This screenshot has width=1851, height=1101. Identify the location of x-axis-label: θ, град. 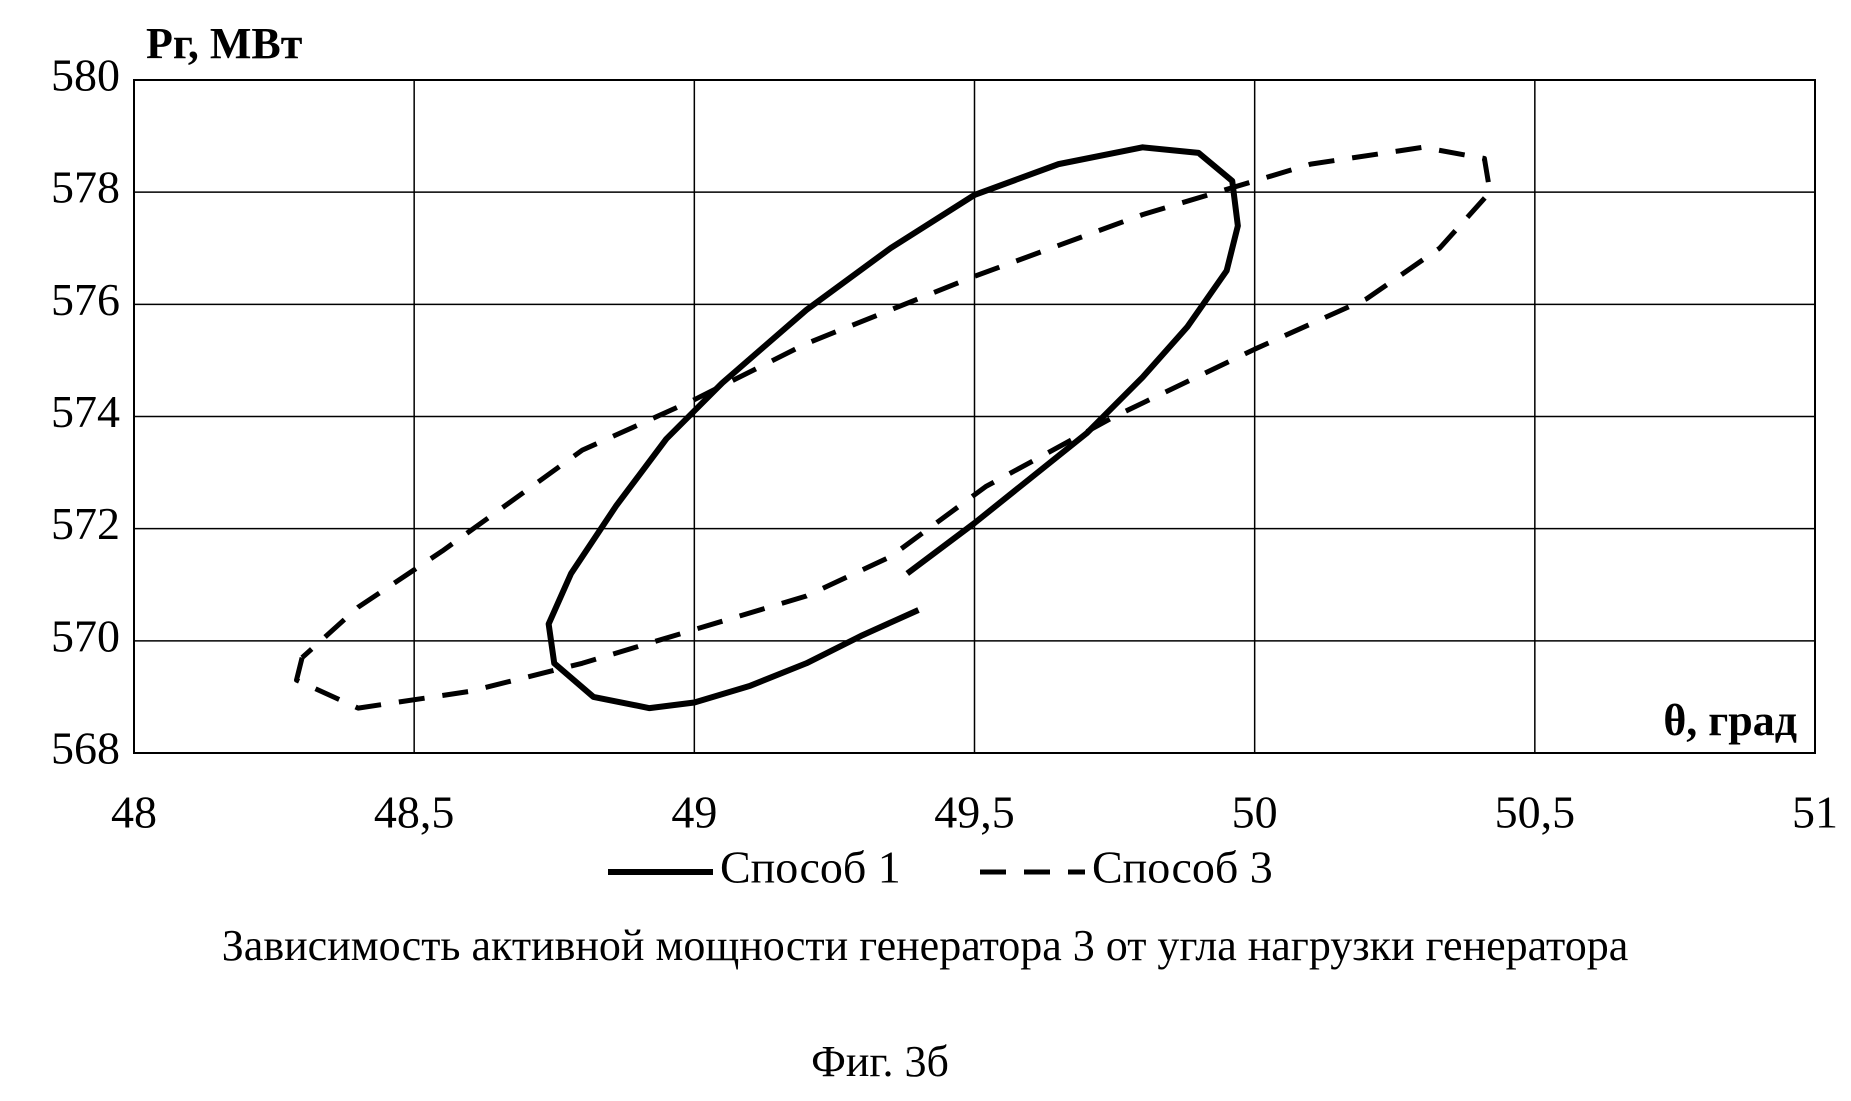
(1730, 720).